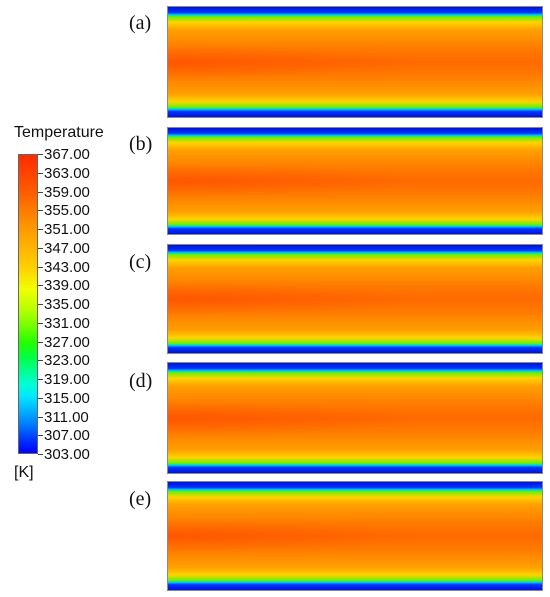 The width and height of the screenshot is (550, 597). What do you see at coordinates (67, 154) in the screenshot?
I see `legend-tick-label: 367.00` at bounding box center [67, 154].